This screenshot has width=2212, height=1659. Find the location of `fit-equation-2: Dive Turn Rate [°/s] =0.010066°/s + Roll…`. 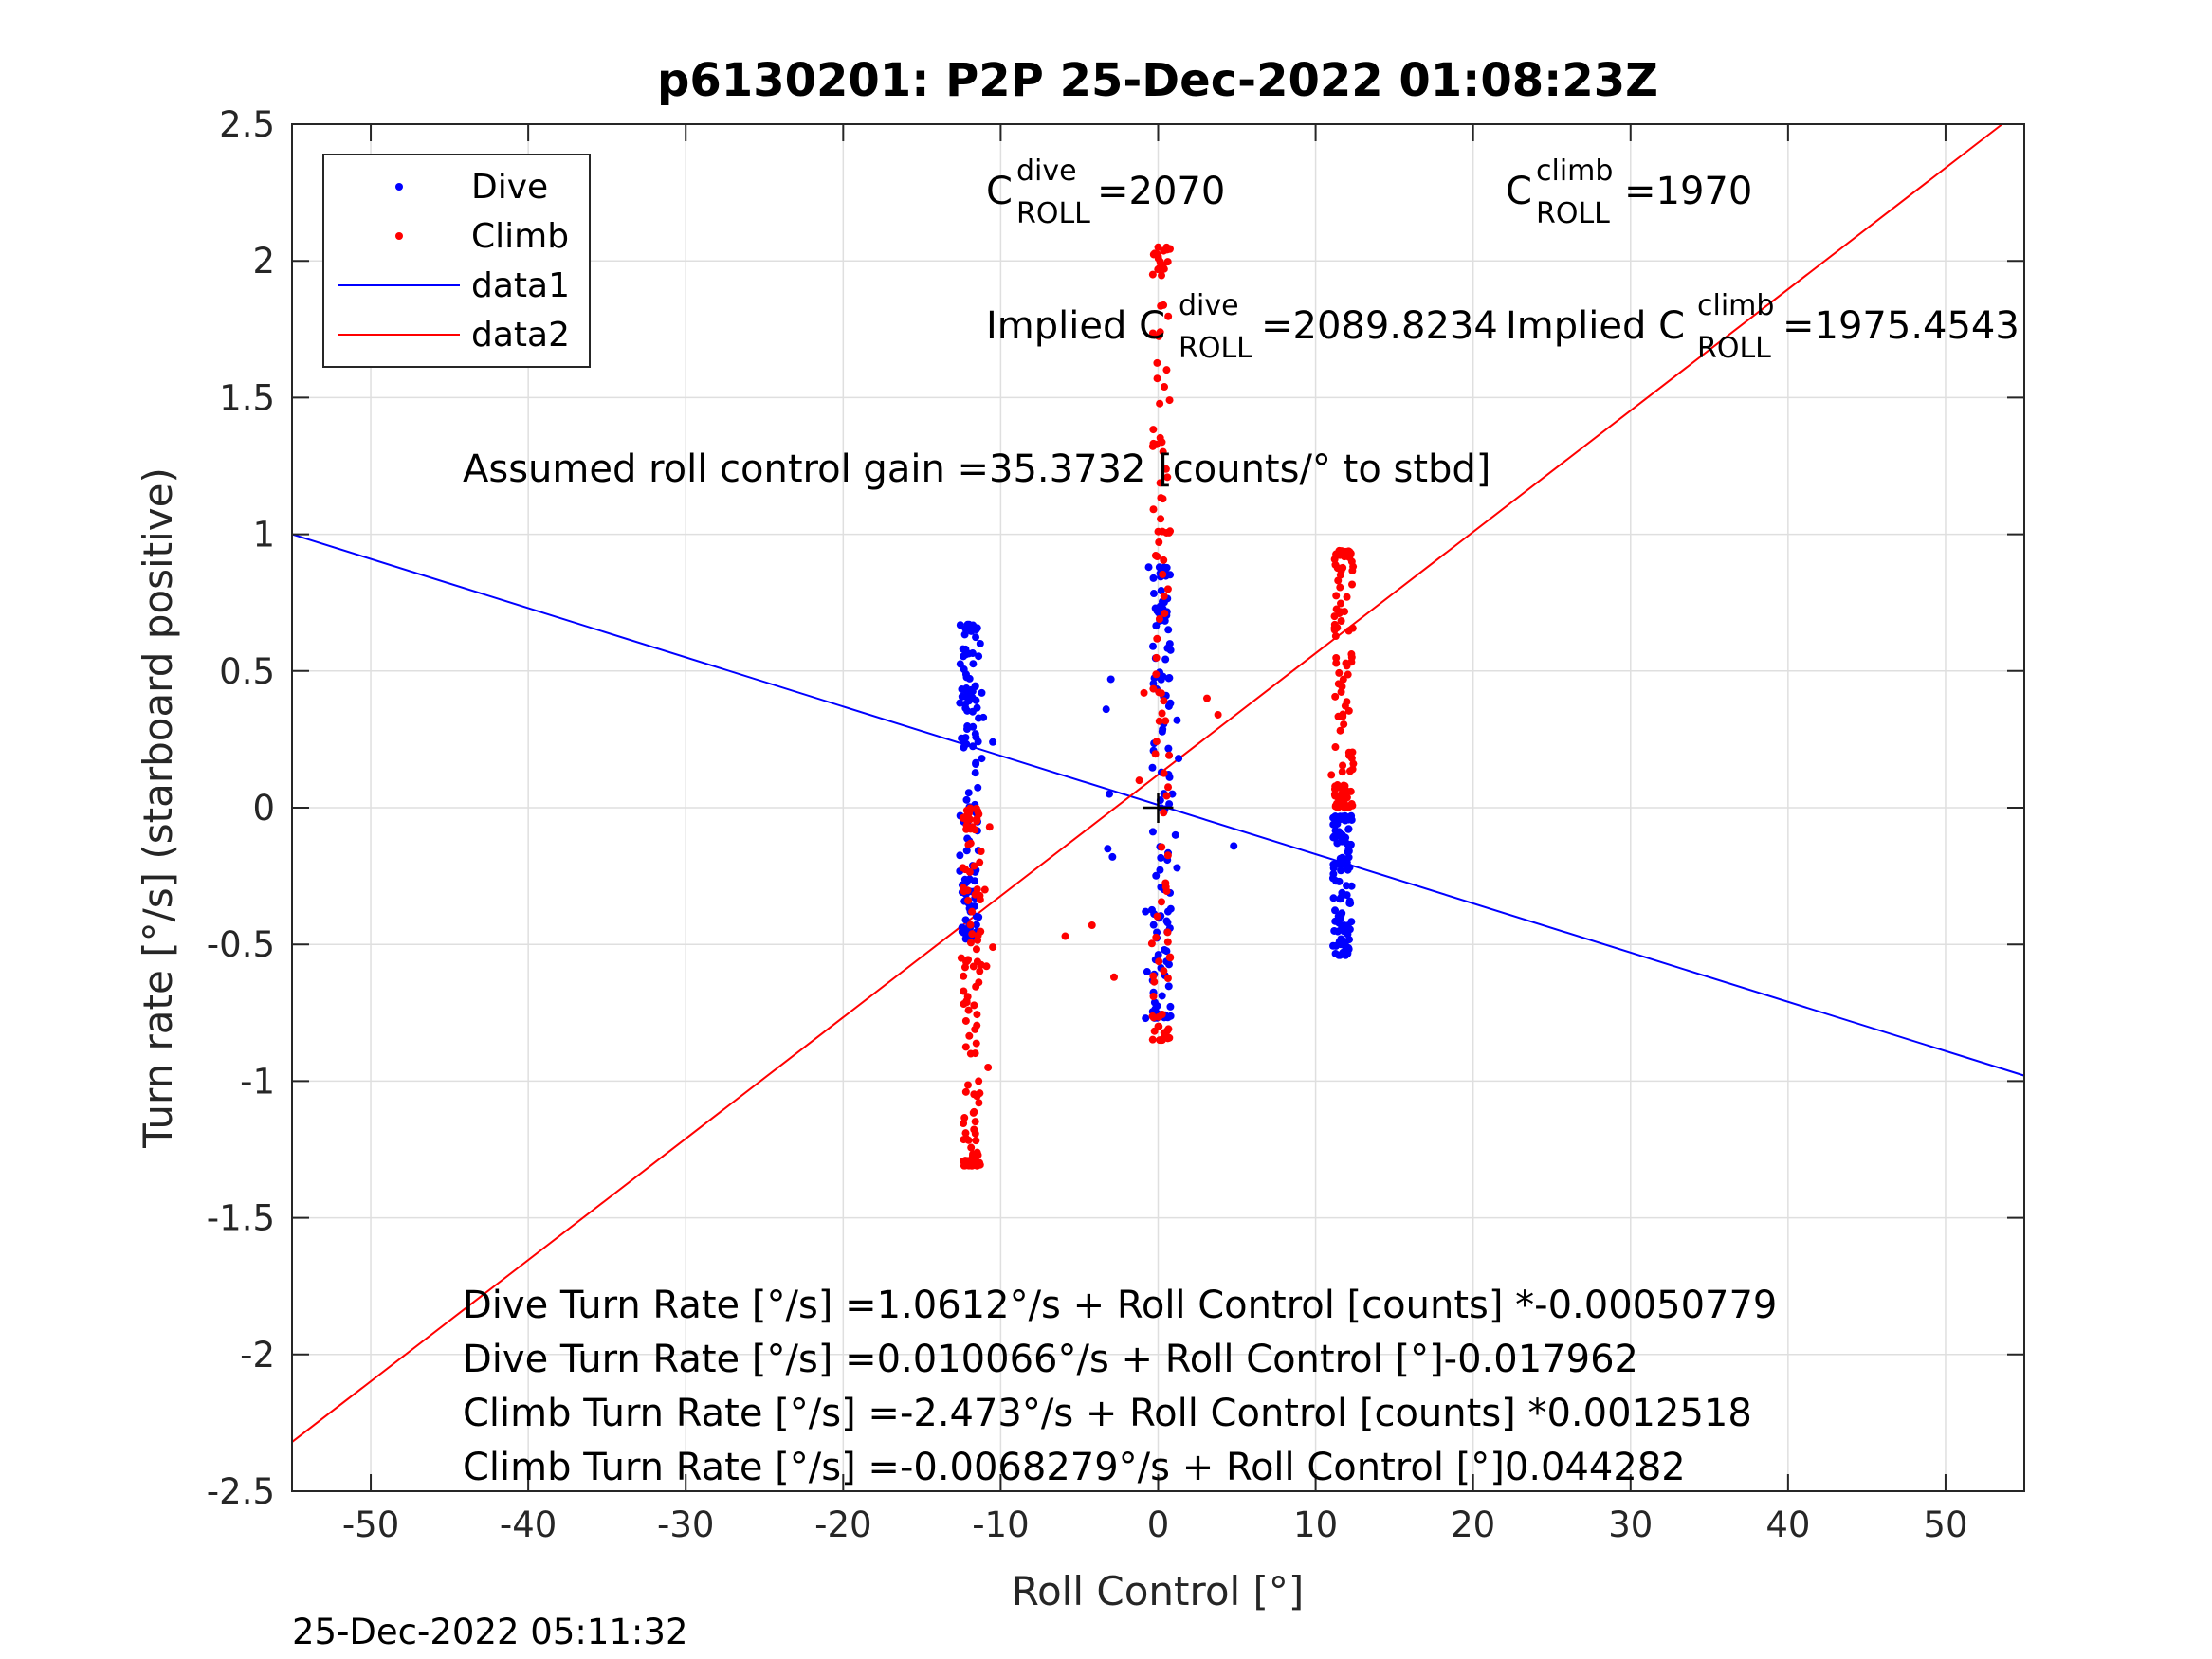

fit-equation-2: Dive Turn Rate [°/s] =0.010066°/s + Roll… is located at coordinates (1050, 1359).